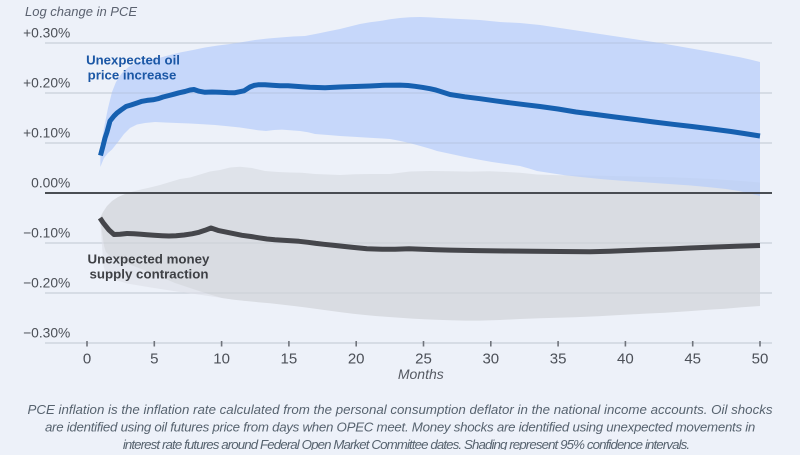 The width and height of the screenshot is (800, 455). What do you see at coordinates (133, 60) in the screenshot?
I see `svg-text: Unexpected oil` at bounding box center [133, 60].